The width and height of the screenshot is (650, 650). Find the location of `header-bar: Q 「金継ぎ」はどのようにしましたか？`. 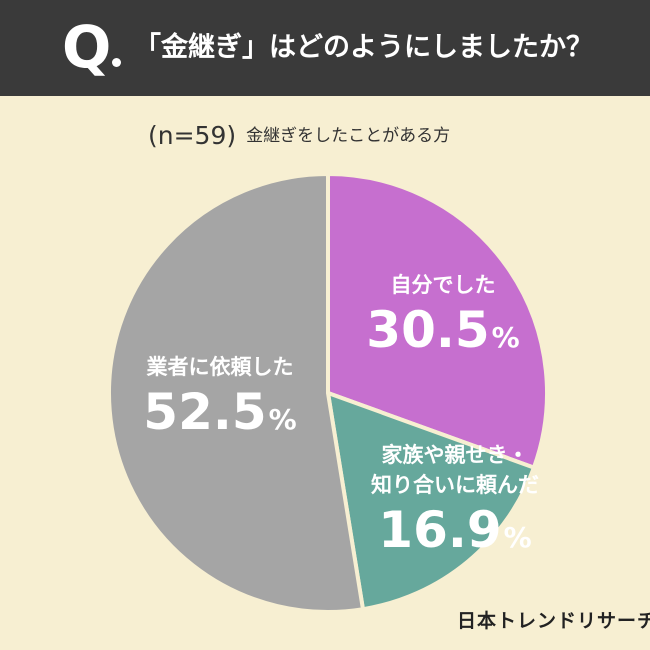

header-bar: Q 「金継ぎ」はどのようにしましたか？ is located at coordinates (325, 48).